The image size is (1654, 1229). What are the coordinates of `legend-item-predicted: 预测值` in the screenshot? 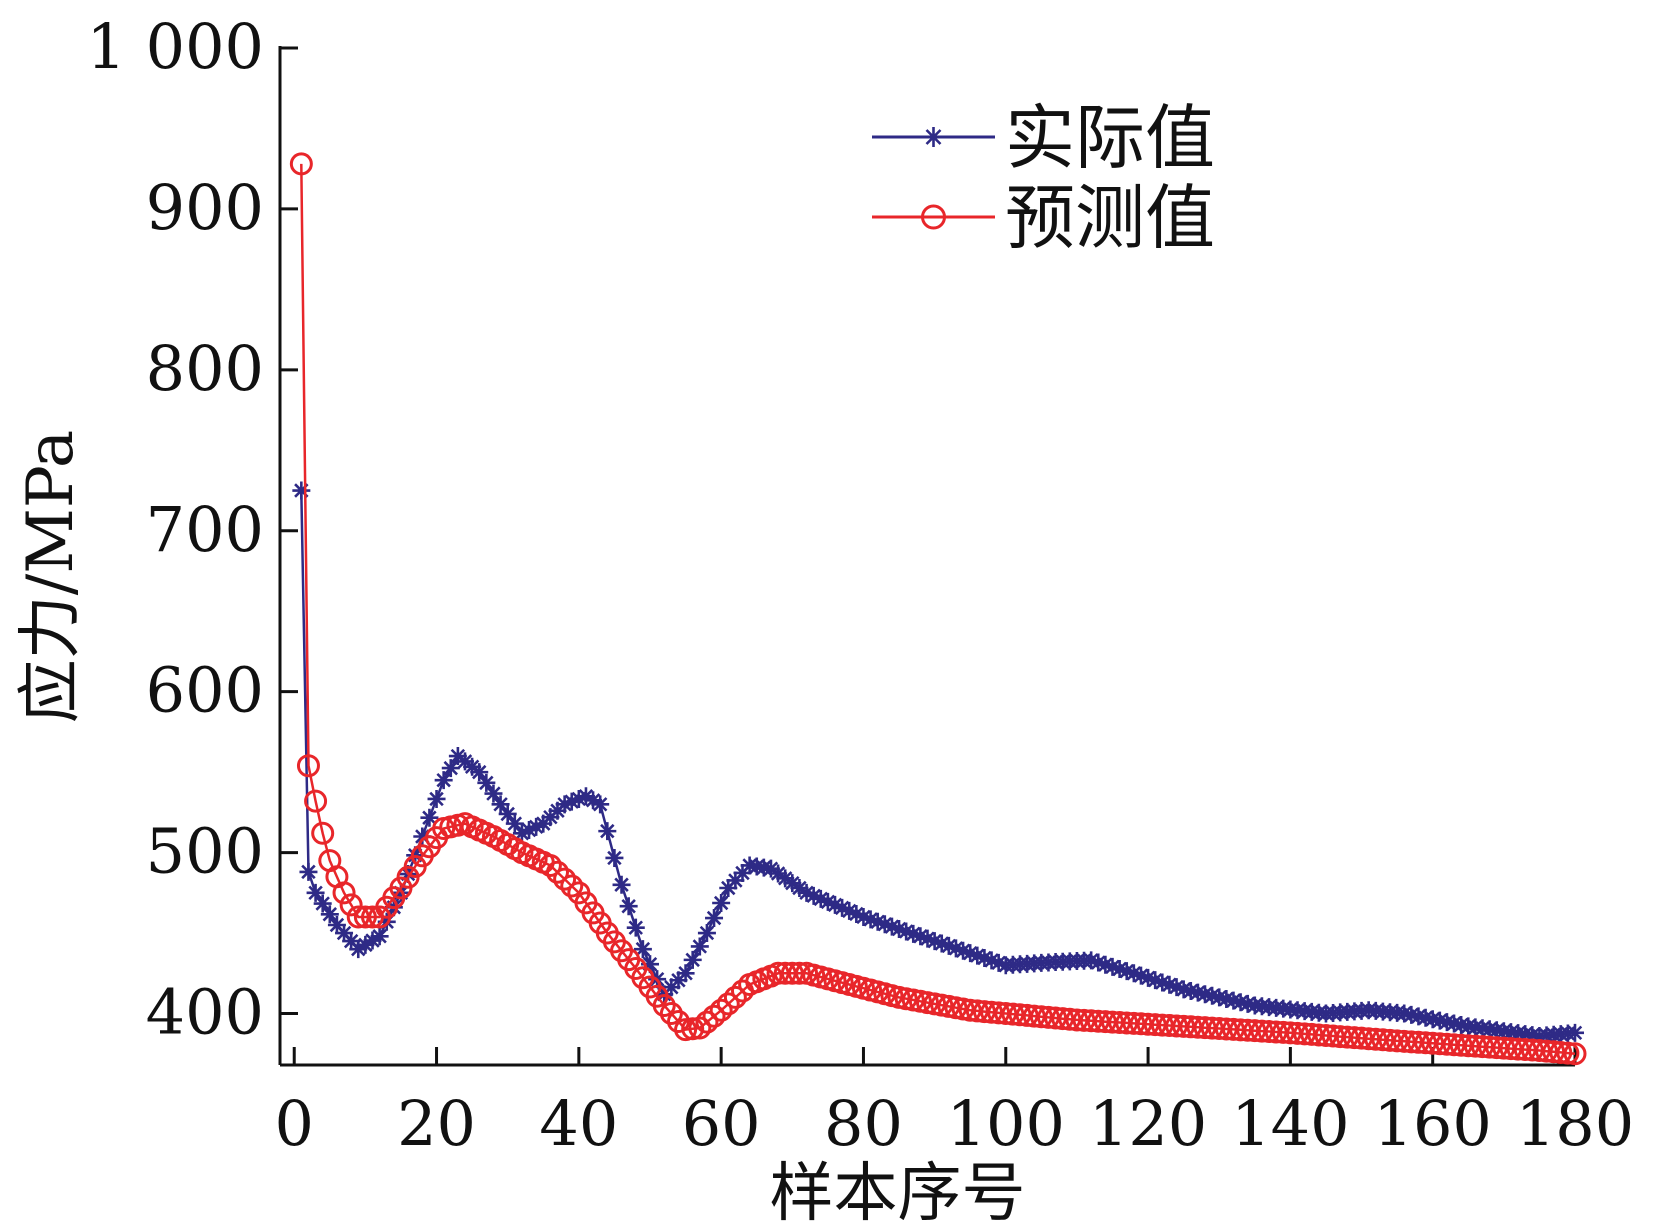 It's located at (1043, 218).